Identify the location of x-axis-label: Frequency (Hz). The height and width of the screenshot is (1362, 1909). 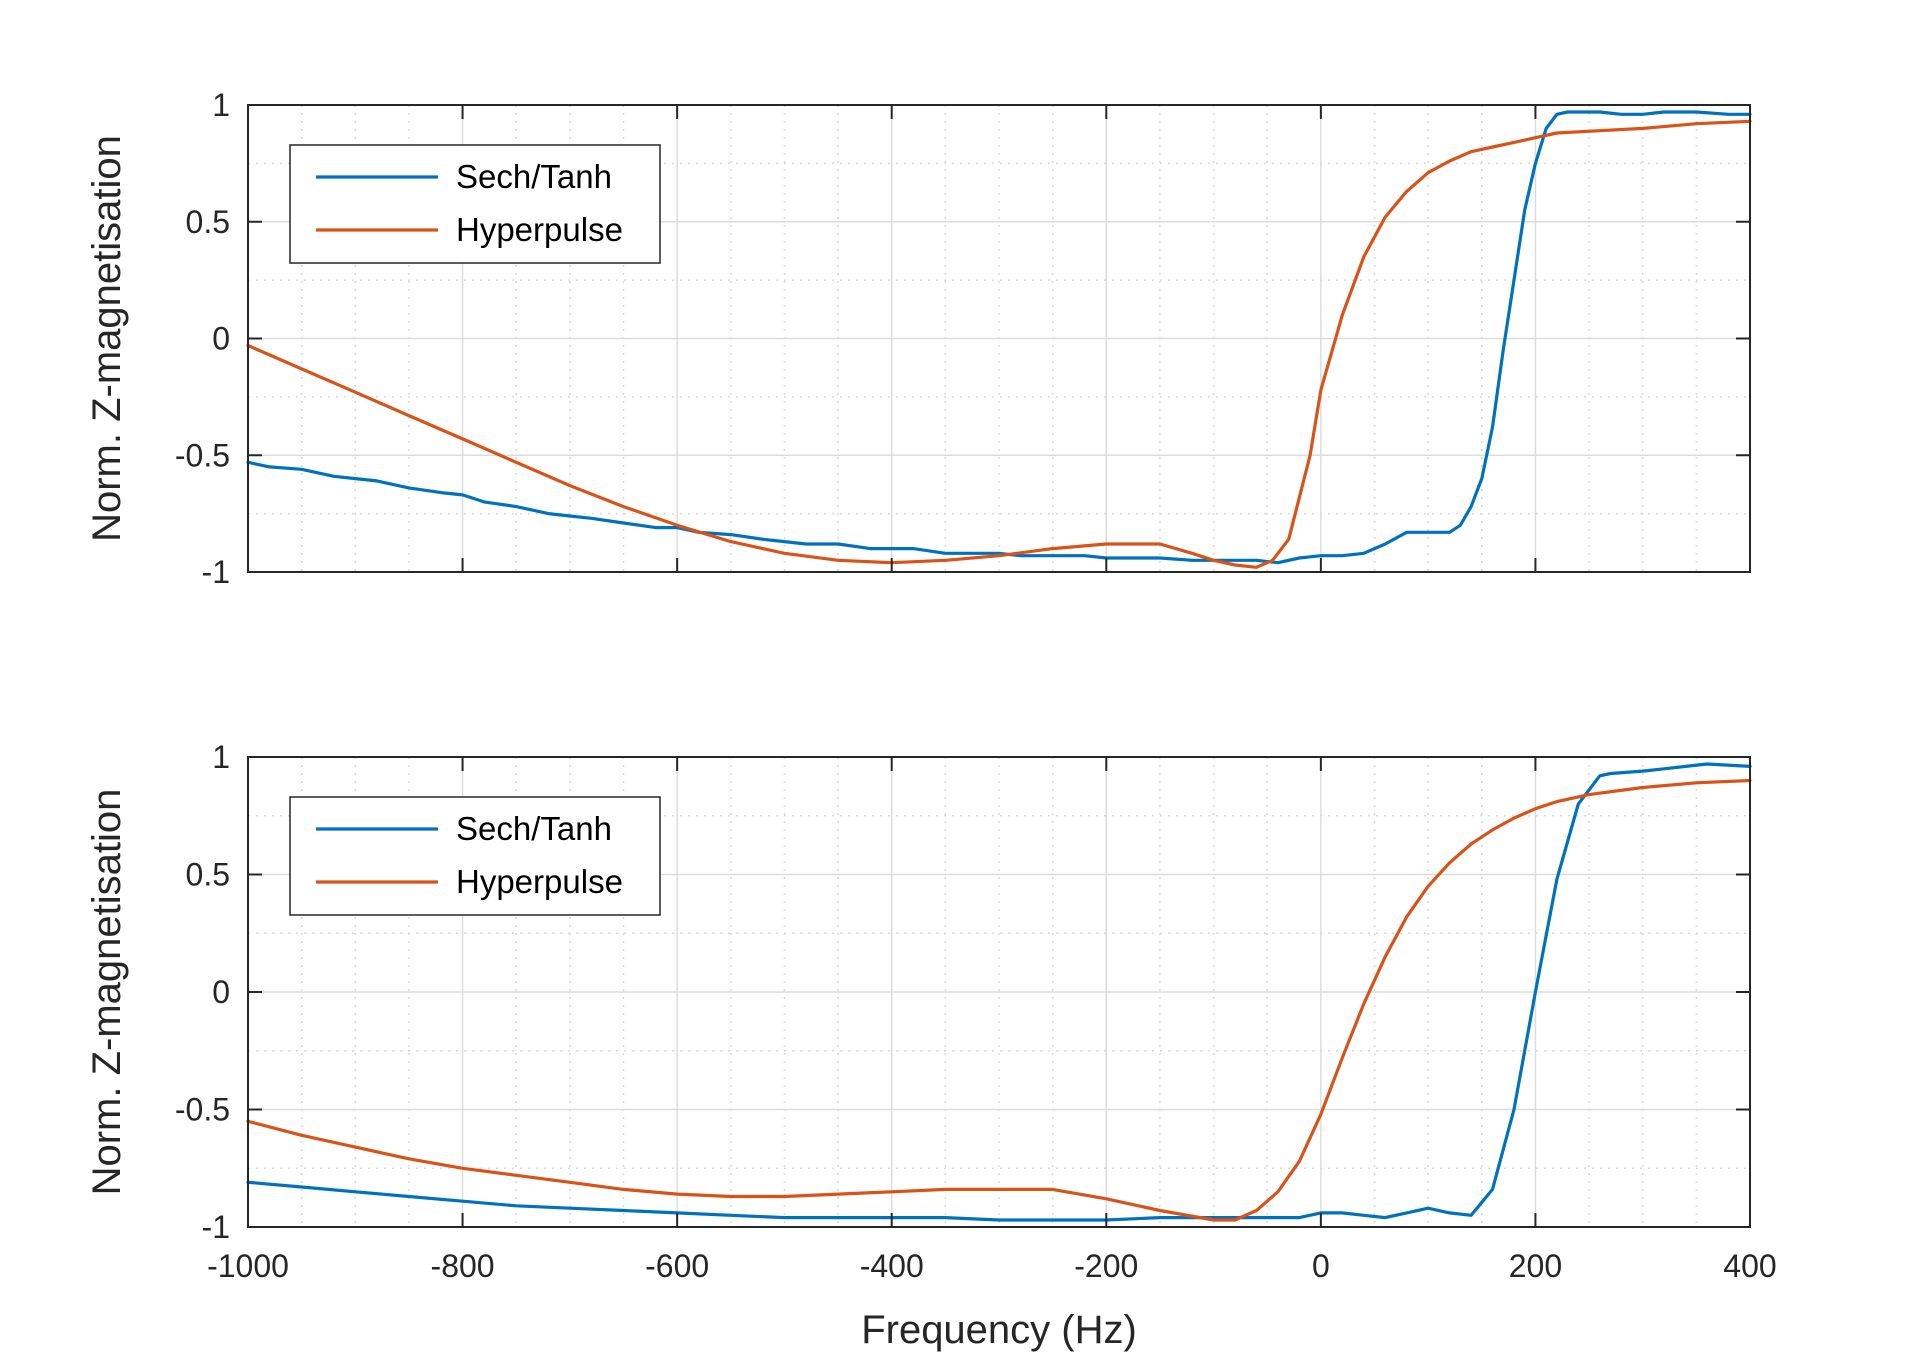
(999, 1330).